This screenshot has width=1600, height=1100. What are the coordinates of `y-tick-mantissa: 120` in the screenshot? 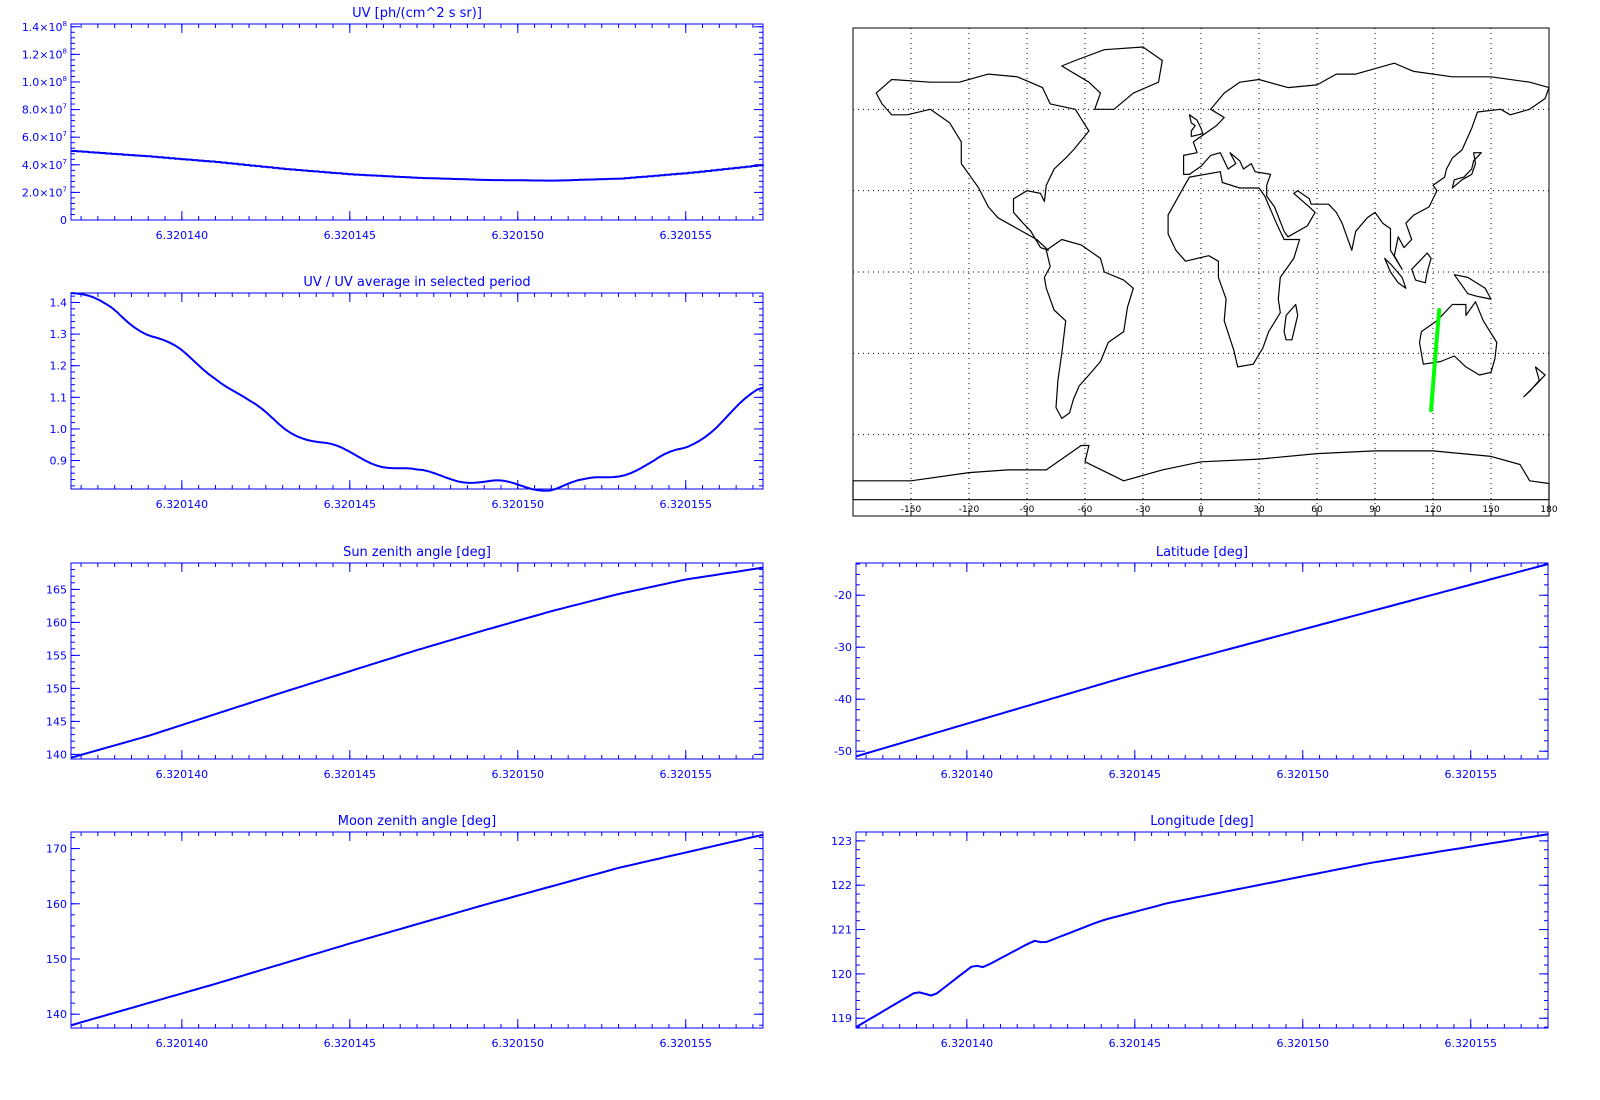 It's located at (841, 974).